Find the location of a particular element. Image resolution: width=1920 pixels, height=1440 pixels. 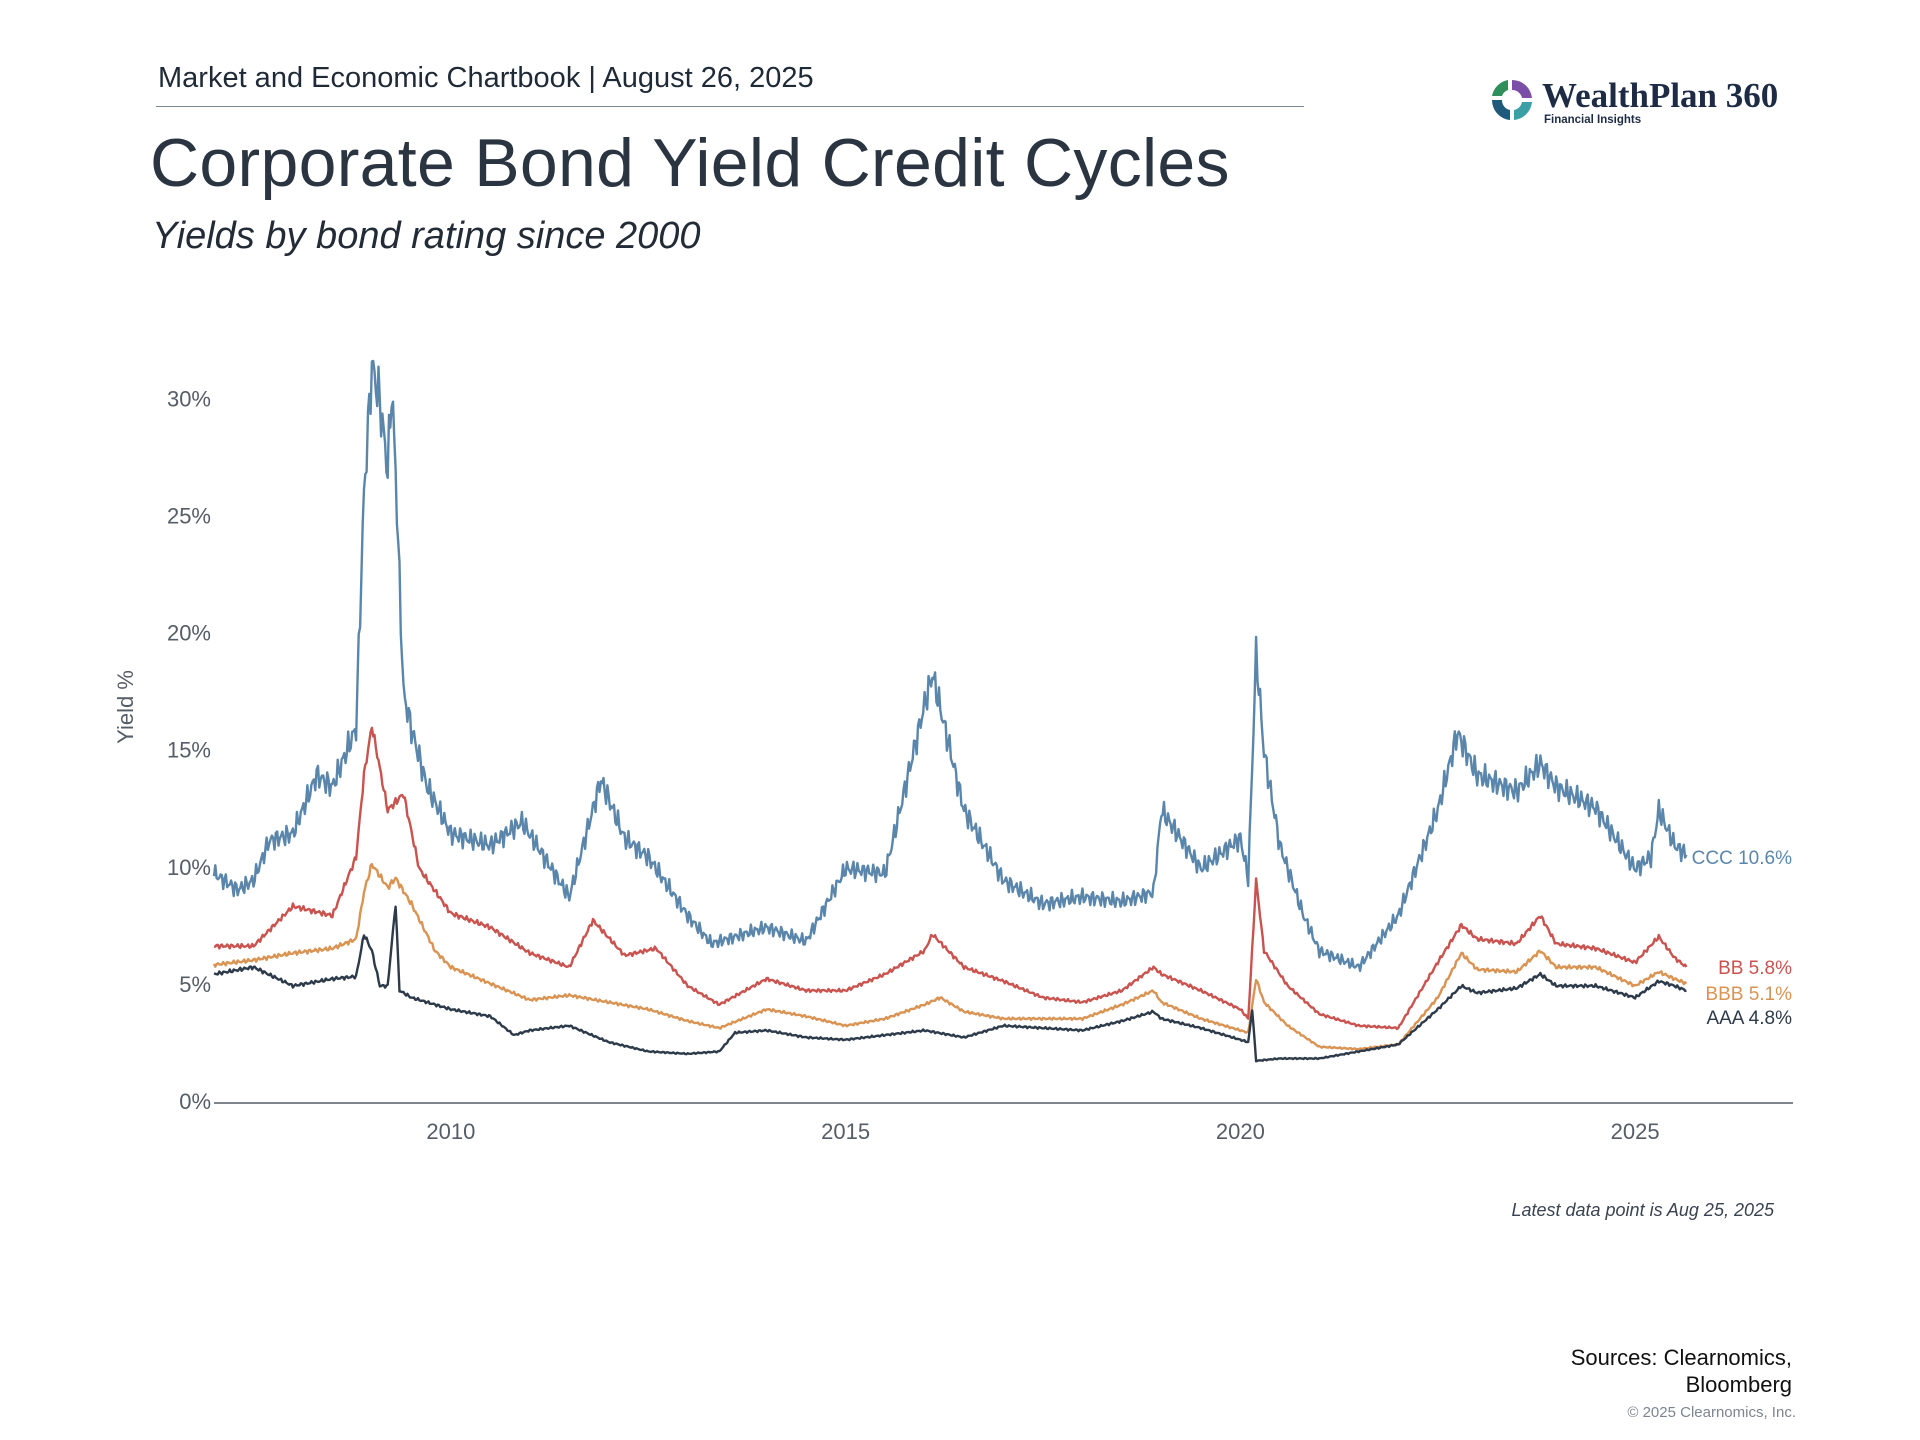

y-tick-label: 5% is located at coordinates (195, 984).